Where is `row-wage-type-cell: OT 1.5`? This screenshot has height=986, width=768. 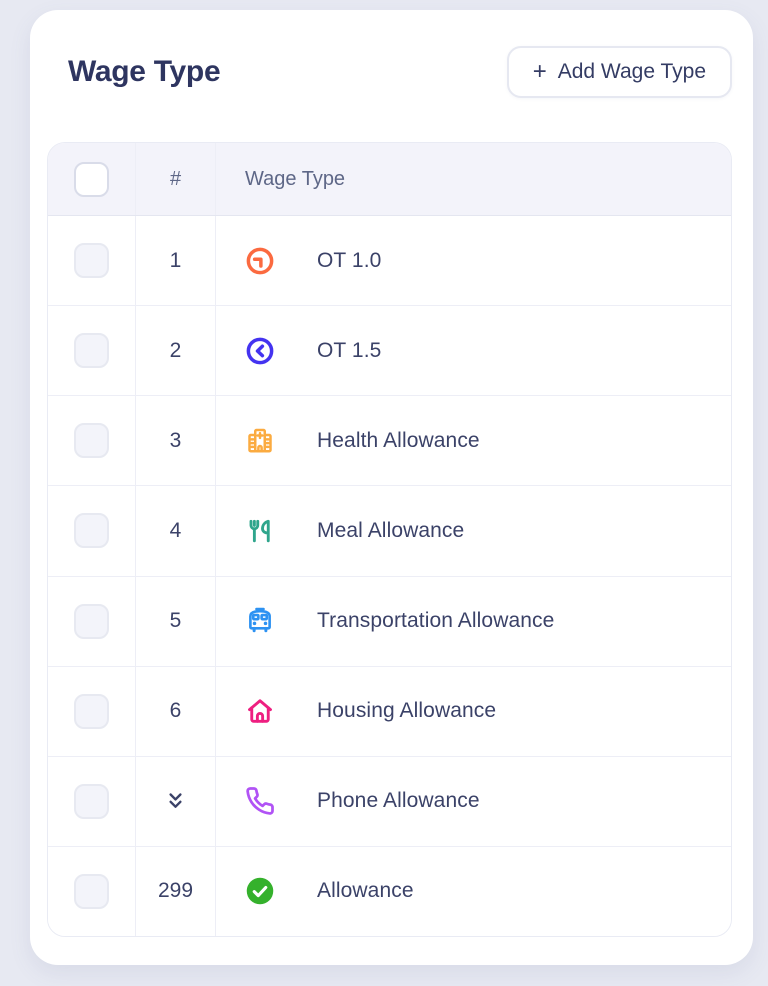 row-wage-type-cell: OT 1.5 is located at coordinates (473, 350).